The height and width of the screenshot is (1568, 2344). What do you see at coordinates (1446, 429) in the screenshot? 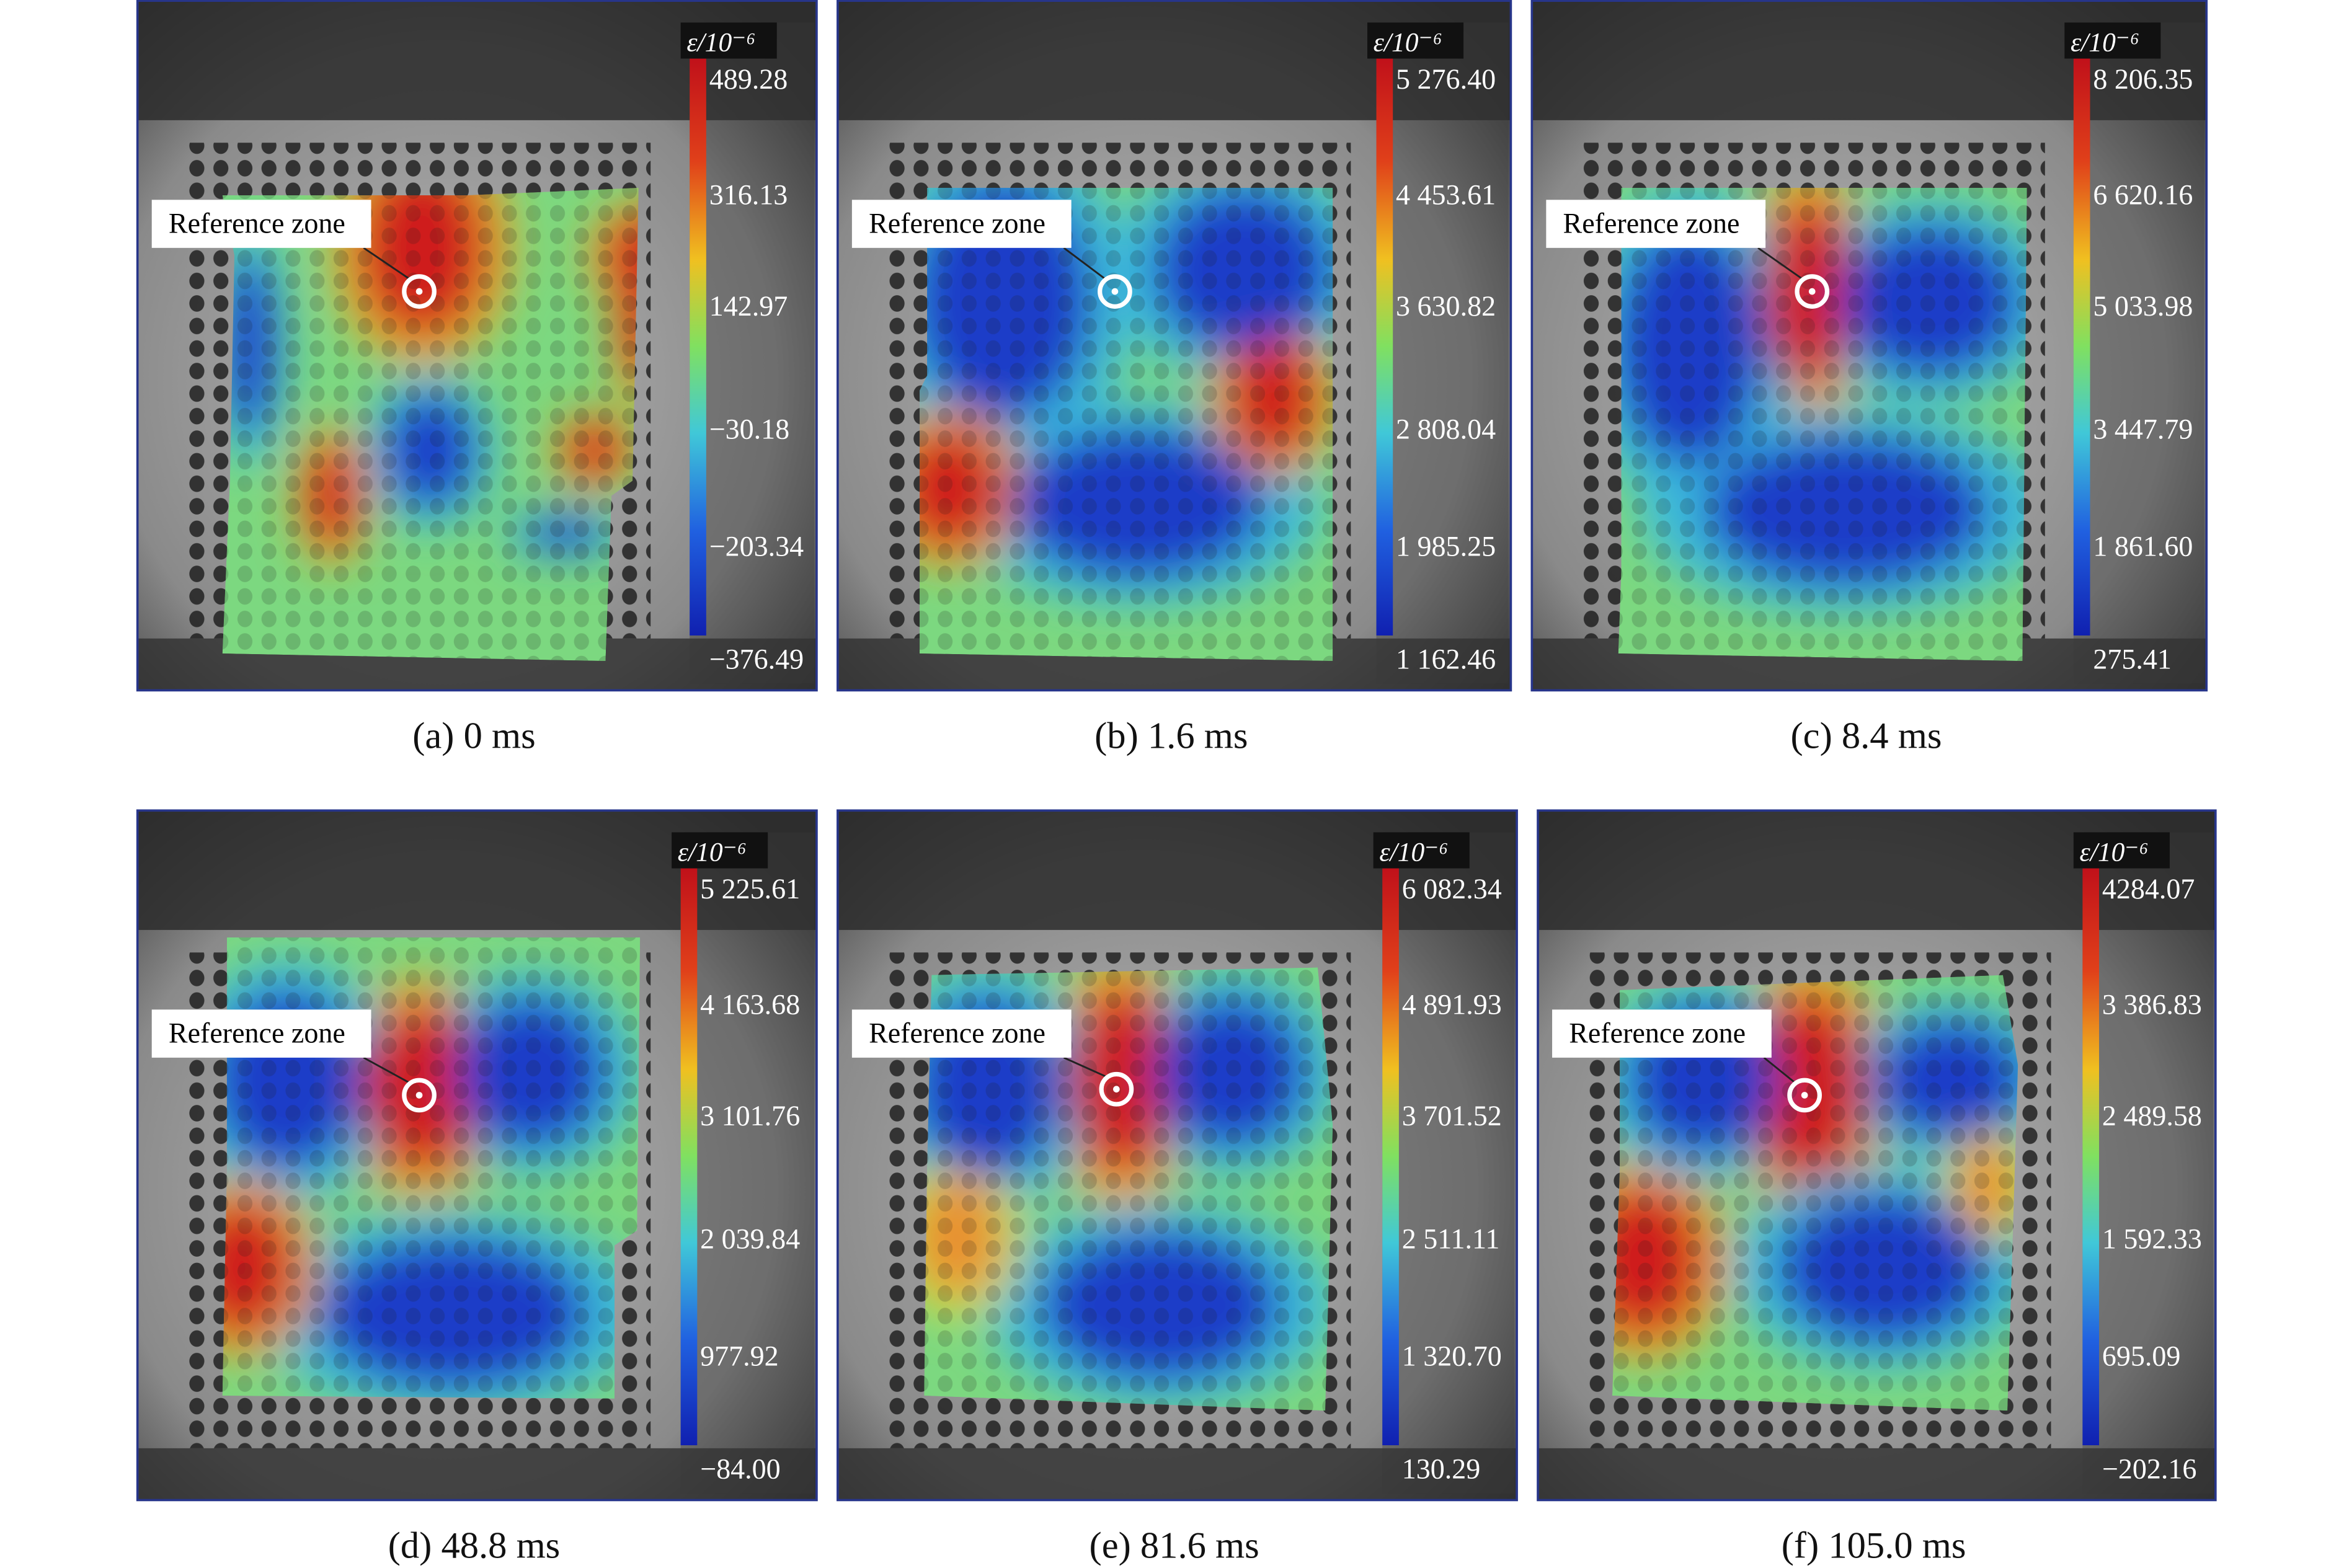
I see `colorbar-label: 2 808.04` at bounding box center [1446, 429].